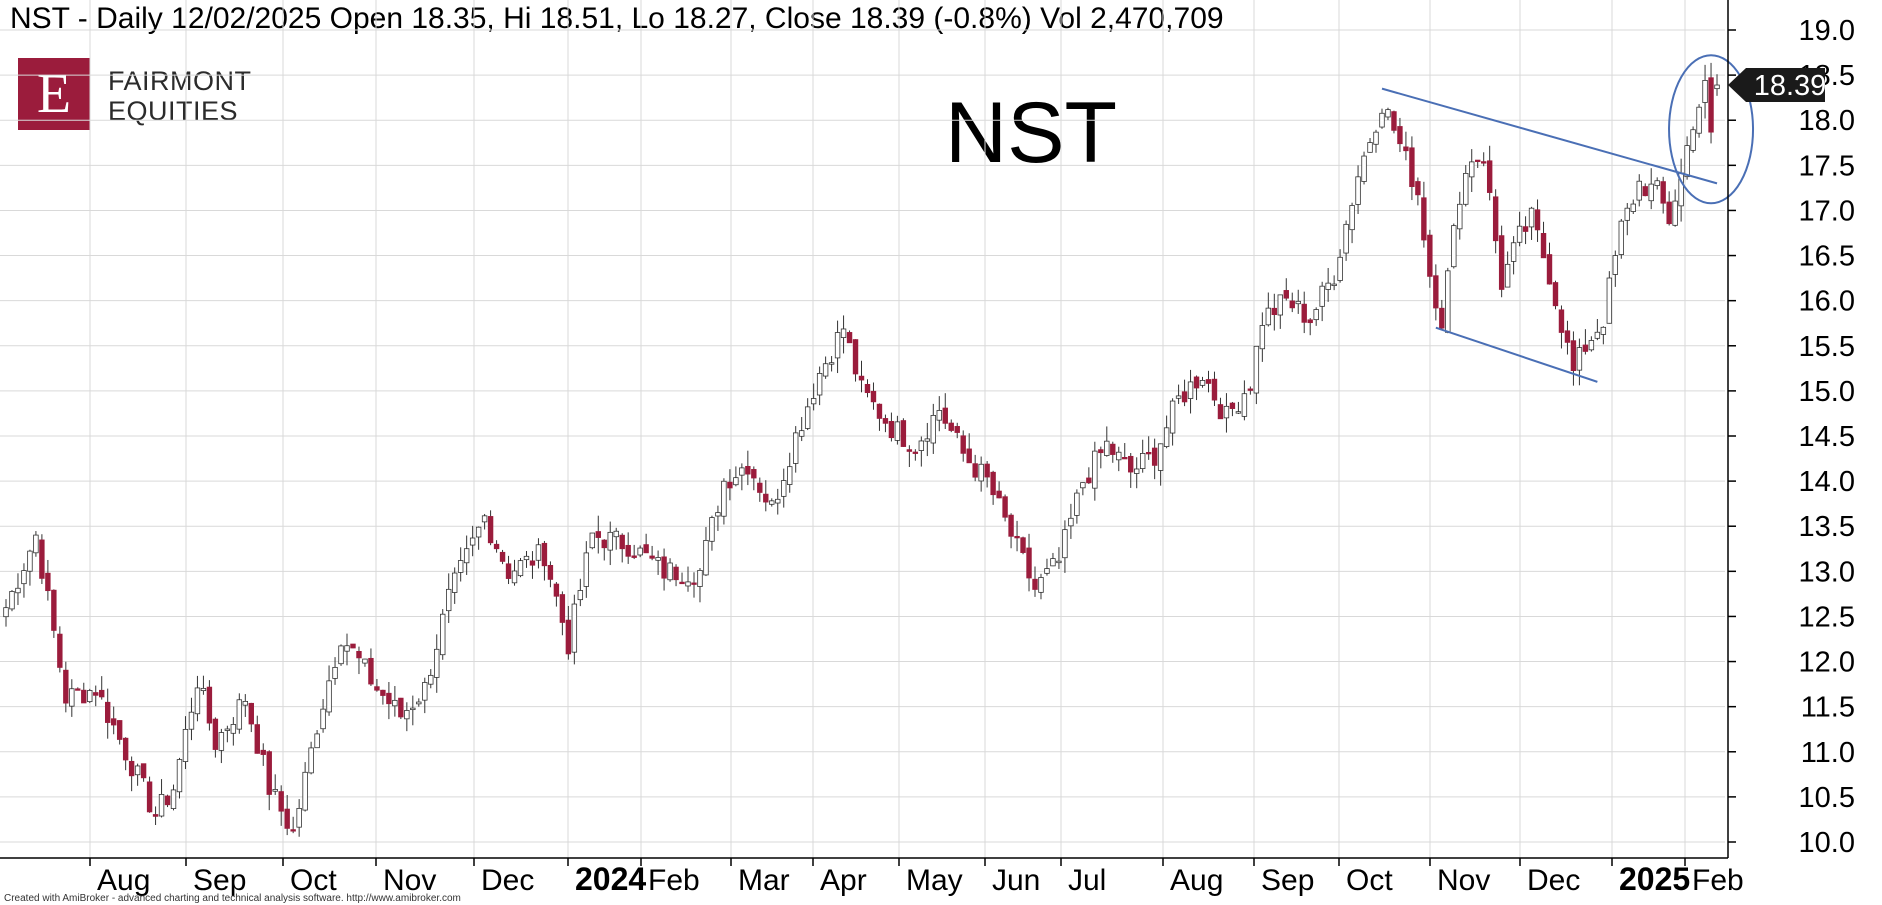 This screenshot has width=1882, height=905. I want to click on fairmont-logo: E FAIRMONT EQUITIES, so click(134, 95).